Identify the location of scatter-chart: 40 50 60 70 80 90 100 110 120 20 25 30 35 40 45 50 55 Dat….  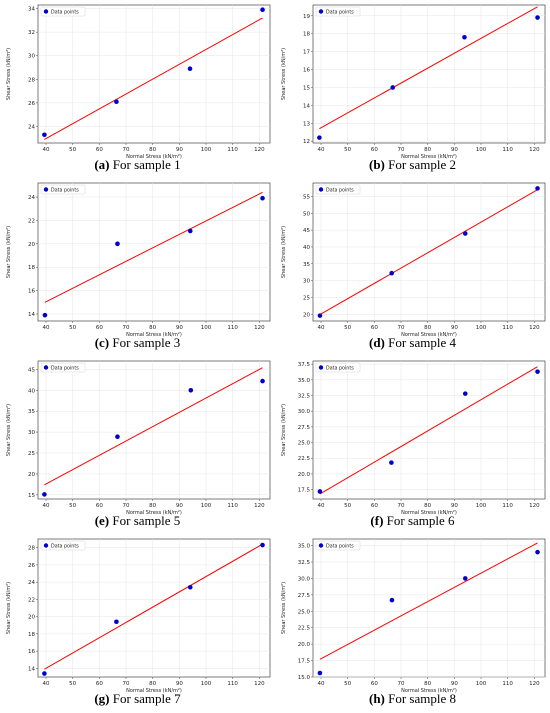
(413, 260).